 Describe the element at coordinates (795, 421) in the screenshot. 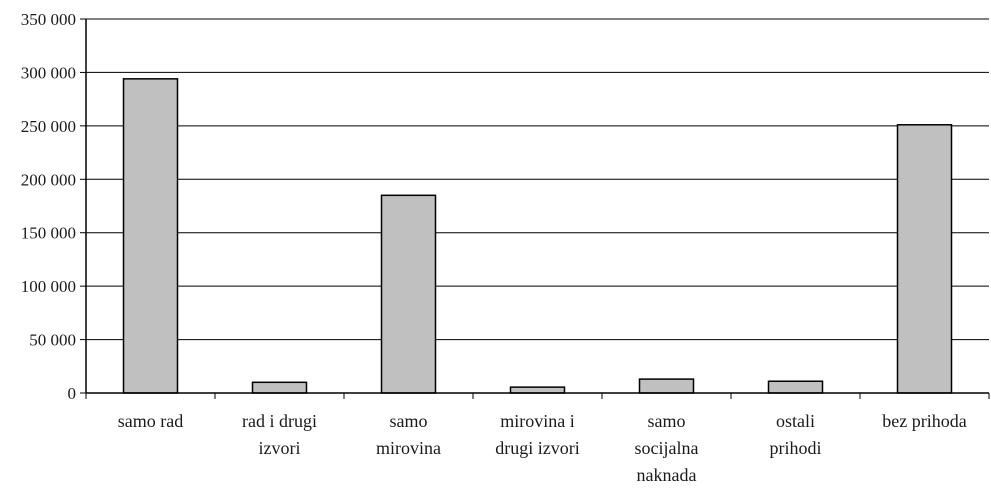

I see `x-tick-label-line: ostali` at that location.